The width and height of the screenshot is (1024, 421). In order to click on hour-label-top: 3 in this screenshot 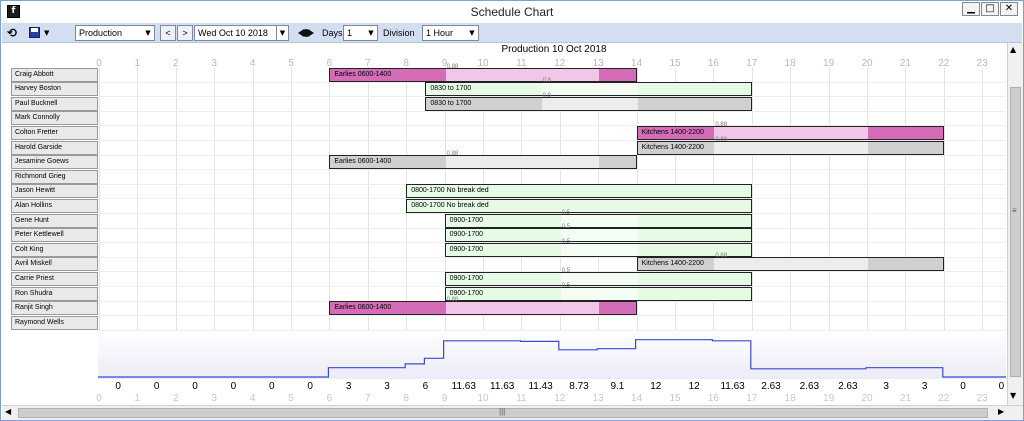, I will do `click(214, 63)`.